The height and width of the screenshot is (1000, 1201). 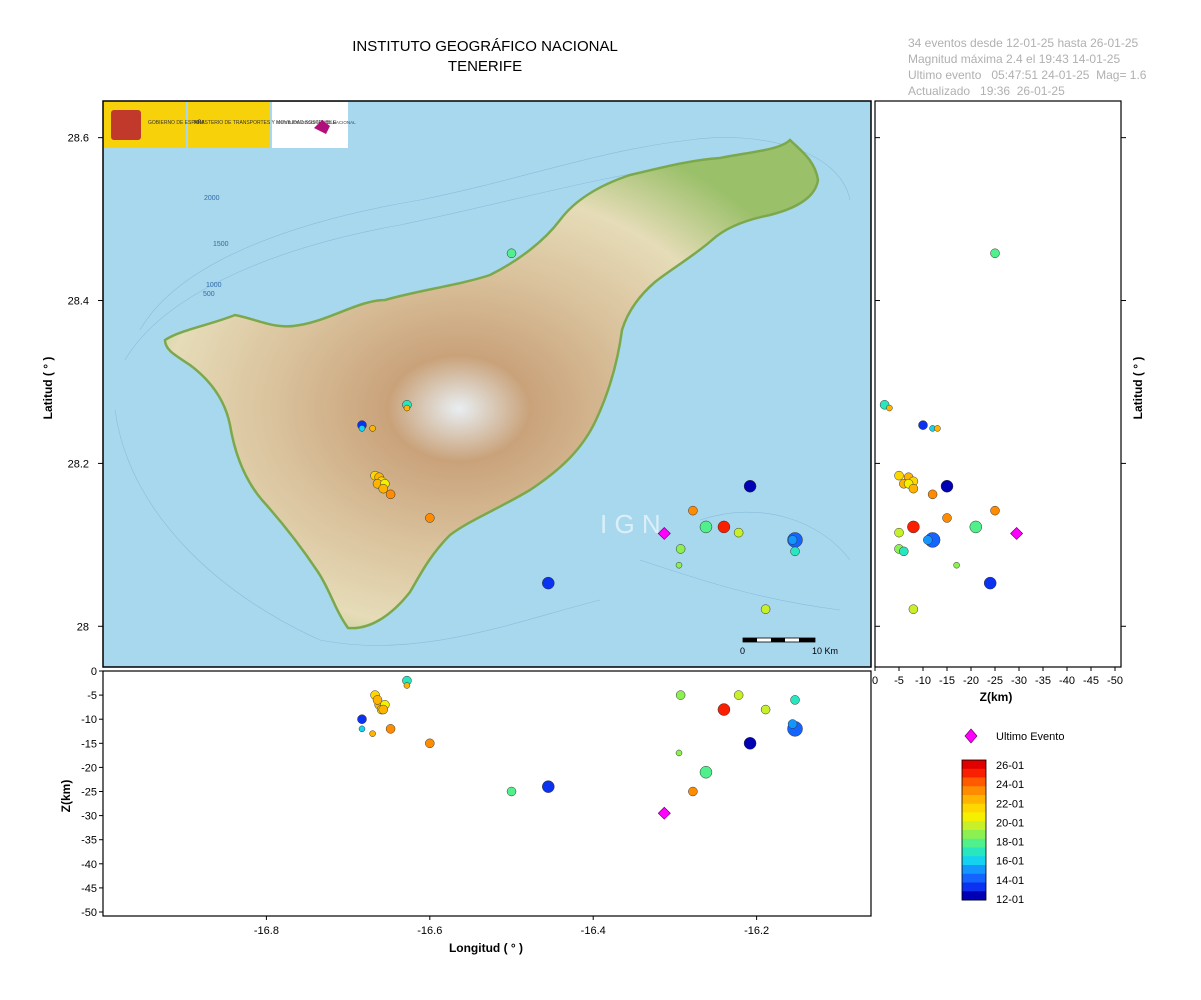 I want to click on info-last-event: Ultimo evento 05:47:51 24-01-25 Mag= 1.6, so click(x=1027, y=75).